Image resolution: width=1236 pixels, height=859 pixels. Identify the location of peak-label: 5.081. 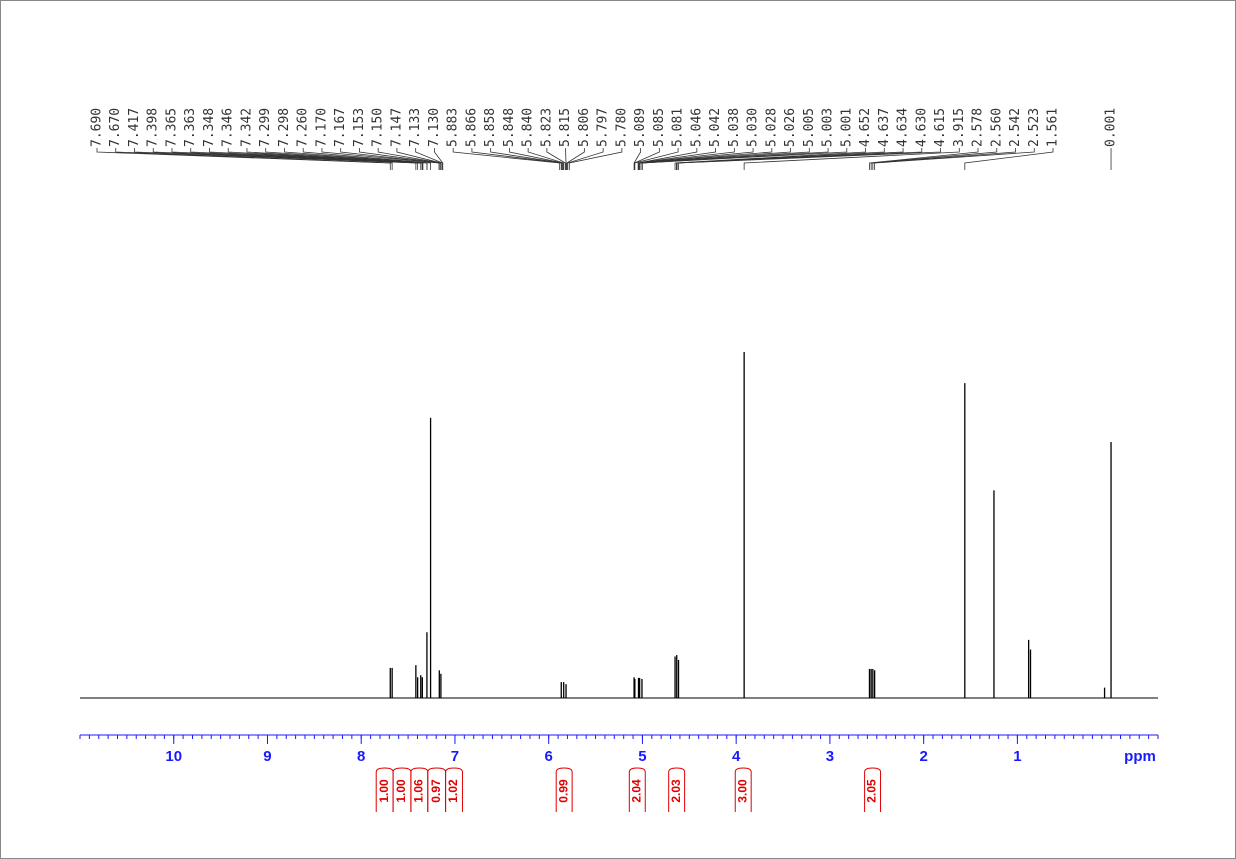
(678, 127).